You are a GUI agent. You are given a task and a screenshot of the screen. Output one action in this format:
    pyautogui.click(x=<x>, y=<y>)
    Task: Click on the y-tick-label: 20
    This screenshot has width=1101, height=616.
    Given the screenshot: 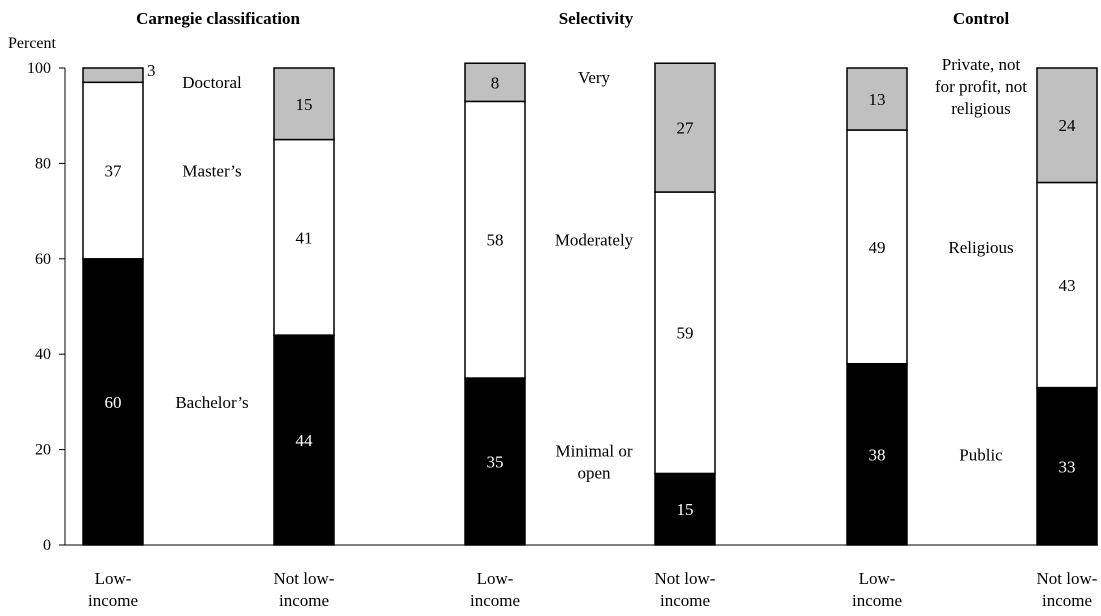 What is the action you would take?
    pyautogui.click(x=43, y=450)
    